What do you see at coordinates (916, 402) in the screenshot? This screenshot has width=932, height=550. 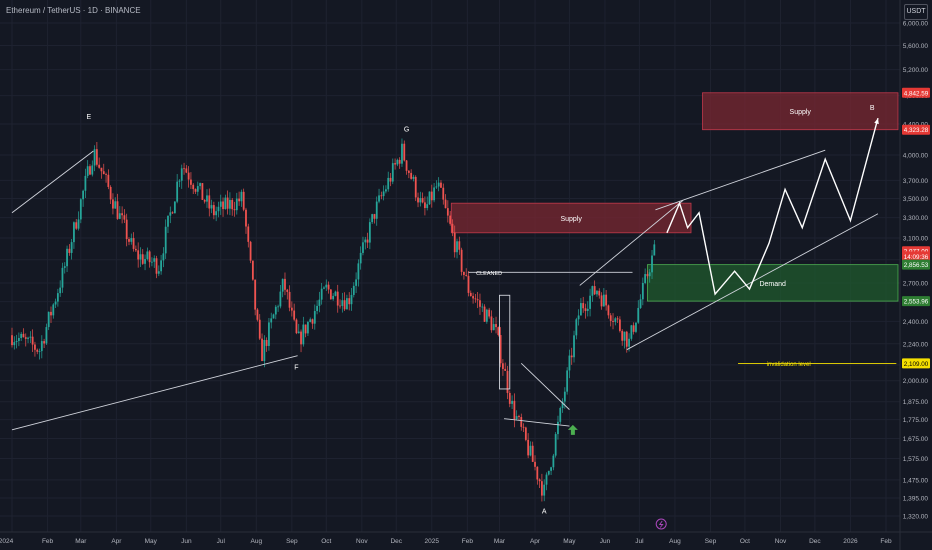 I see `y-tick-label: 1,875.00` at bounding box center [916, 402].